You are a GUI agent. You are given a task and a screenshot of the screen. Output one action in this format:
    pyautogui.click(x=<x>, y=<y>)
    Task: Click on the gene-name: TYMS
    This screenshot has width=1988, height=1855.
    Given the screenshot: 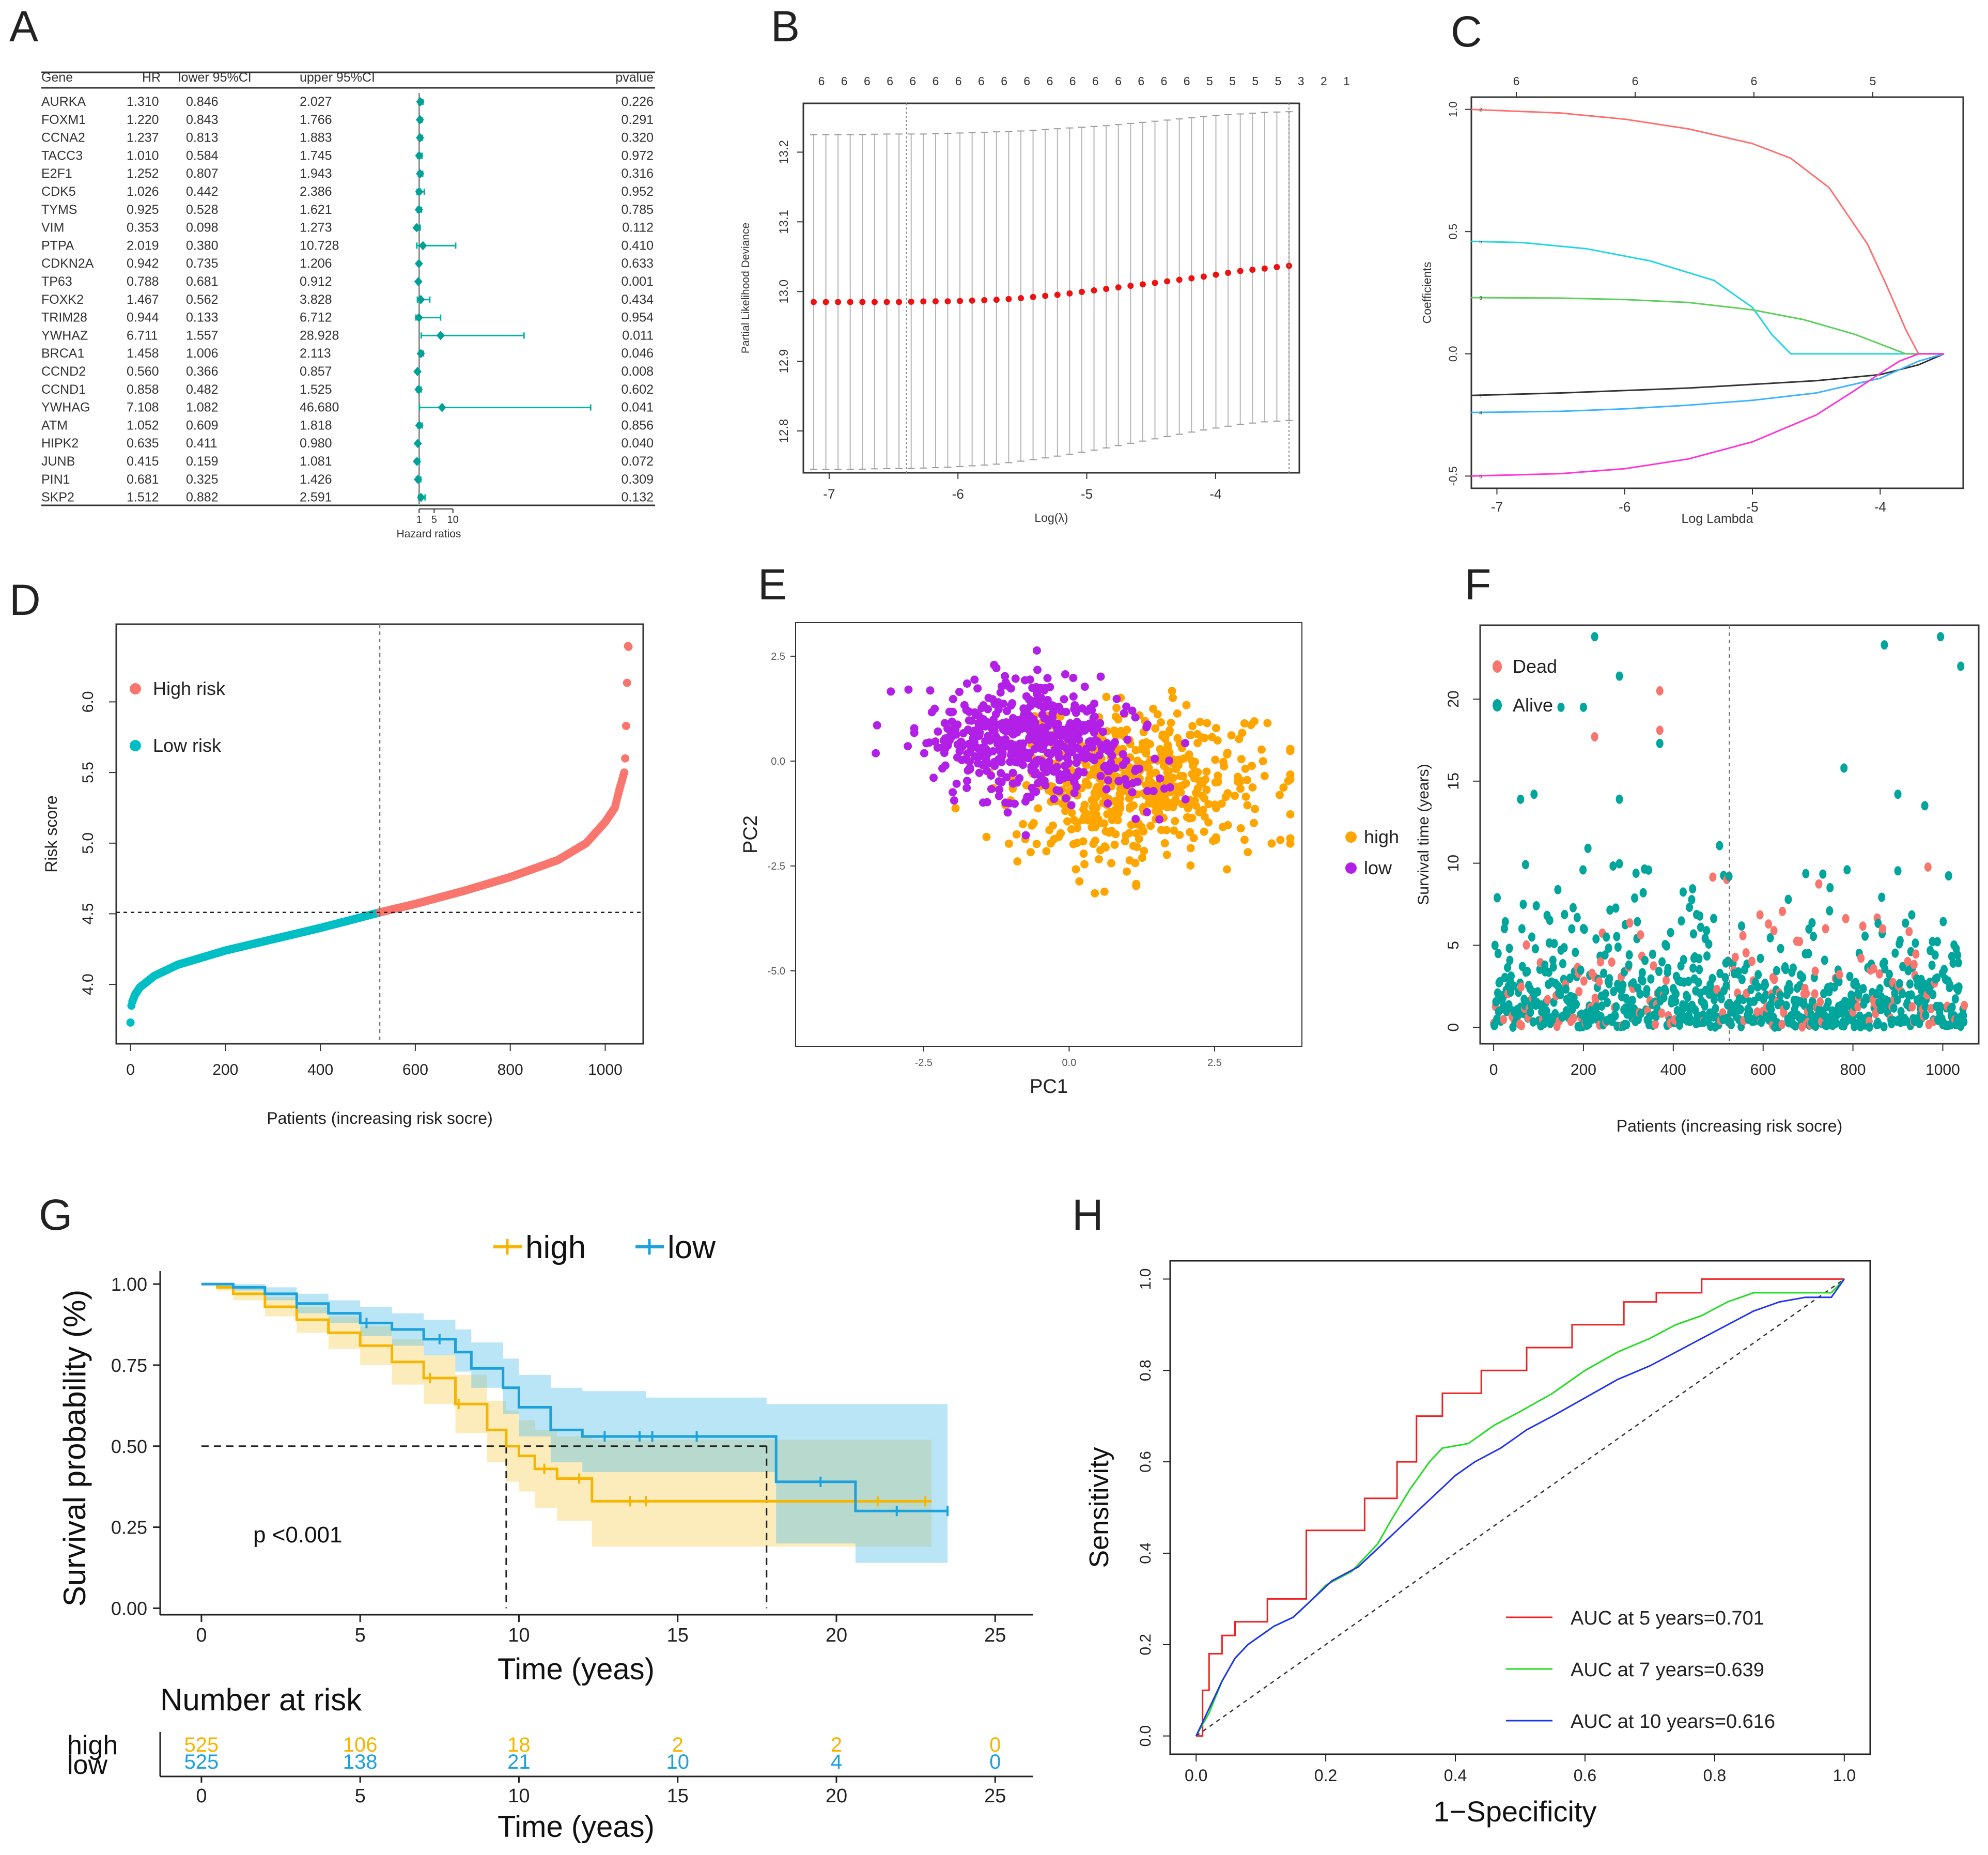 What is the action you would take?
    pyautogui.click(x=59, y=210)
    